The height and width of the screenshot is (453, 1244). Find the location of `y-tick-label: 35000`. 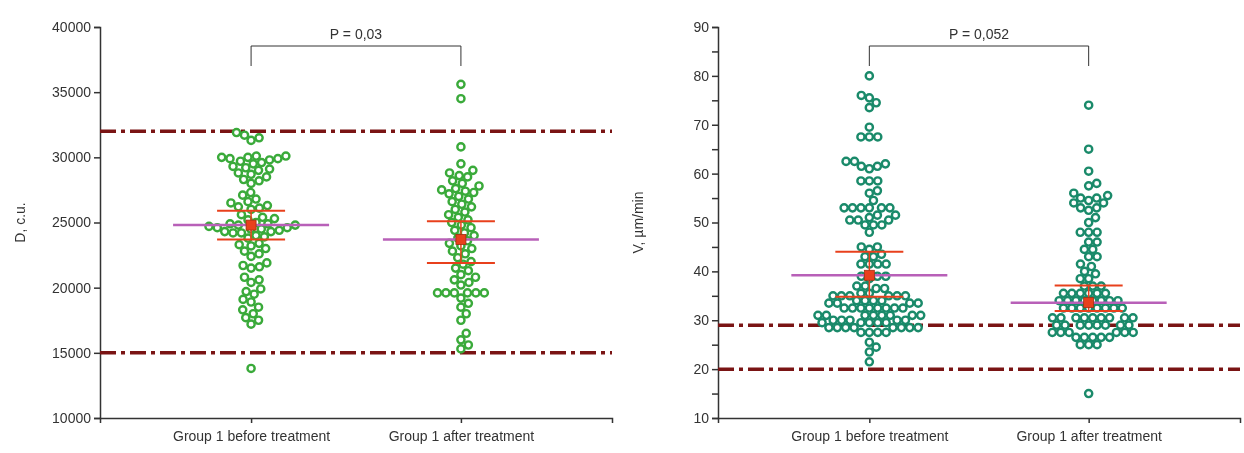

y-tick-label: 35000 is located at coordinates (72, 92).